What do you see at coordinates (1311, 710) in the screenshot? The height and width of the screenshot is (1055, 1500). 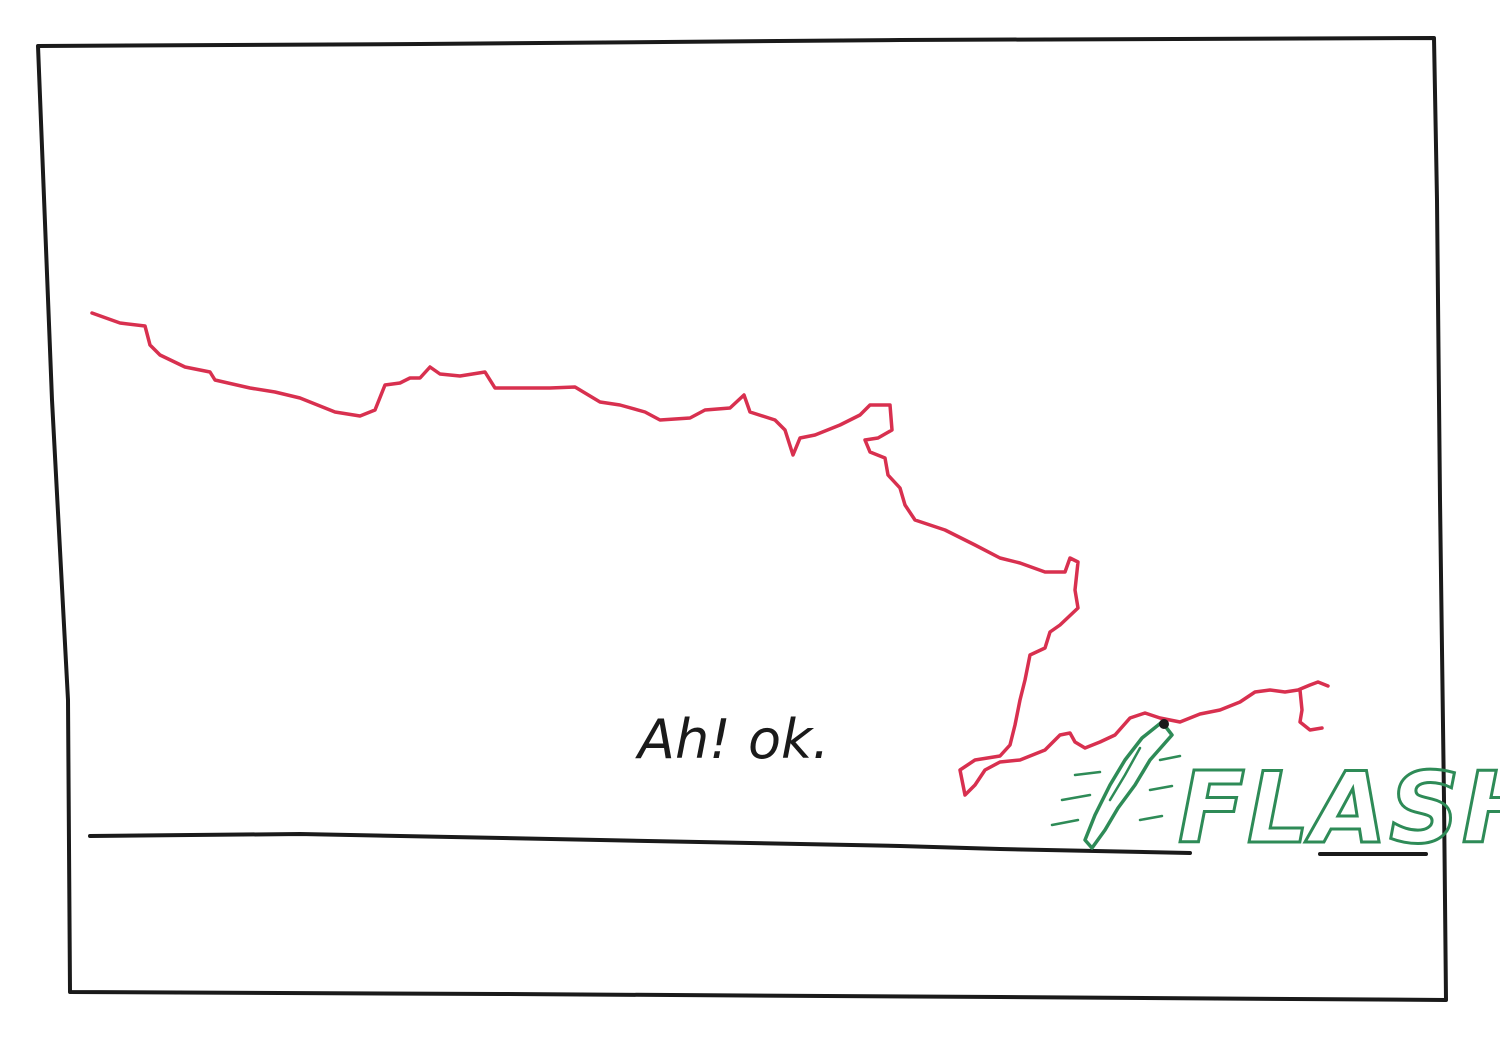 I see `red-wiggle-line-drop` at bounding box center [1311, 710].